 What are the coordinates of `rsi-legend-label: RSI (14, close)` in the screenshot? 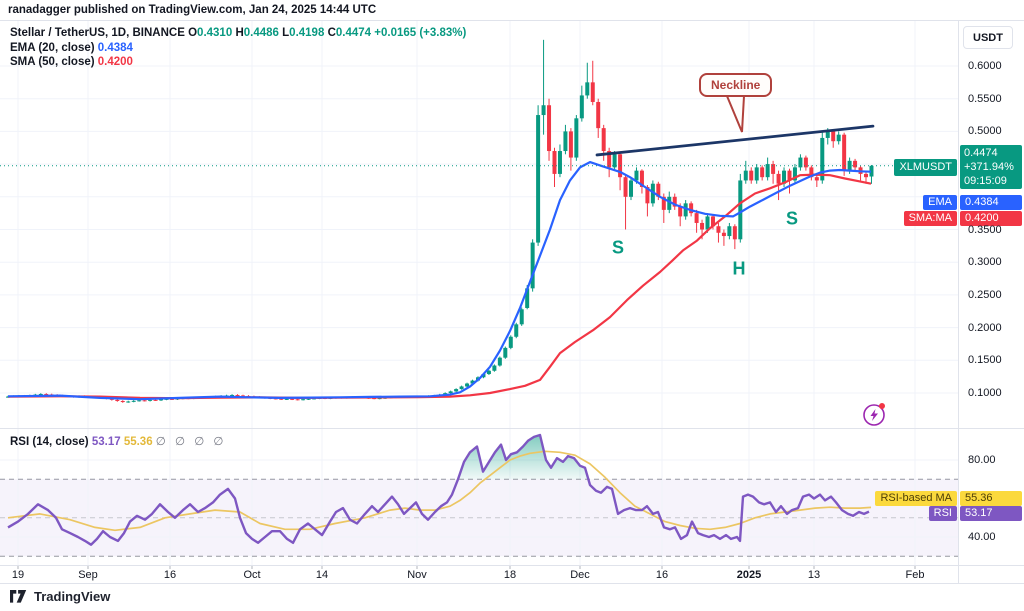 It's located at (49, 442).